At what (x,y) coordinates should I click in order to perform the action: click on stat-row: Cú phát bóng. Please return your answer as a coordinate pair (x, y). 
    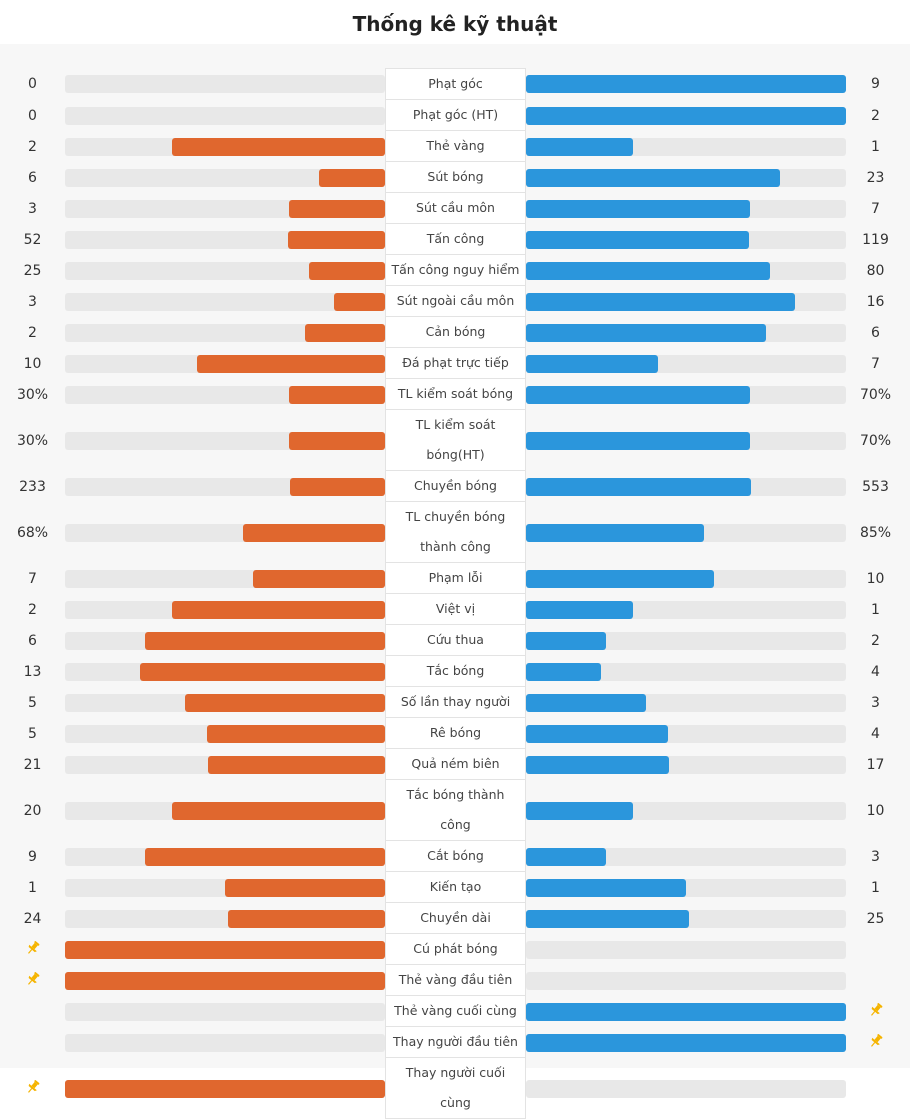
    Looking at the image, I should click on (455, 949).